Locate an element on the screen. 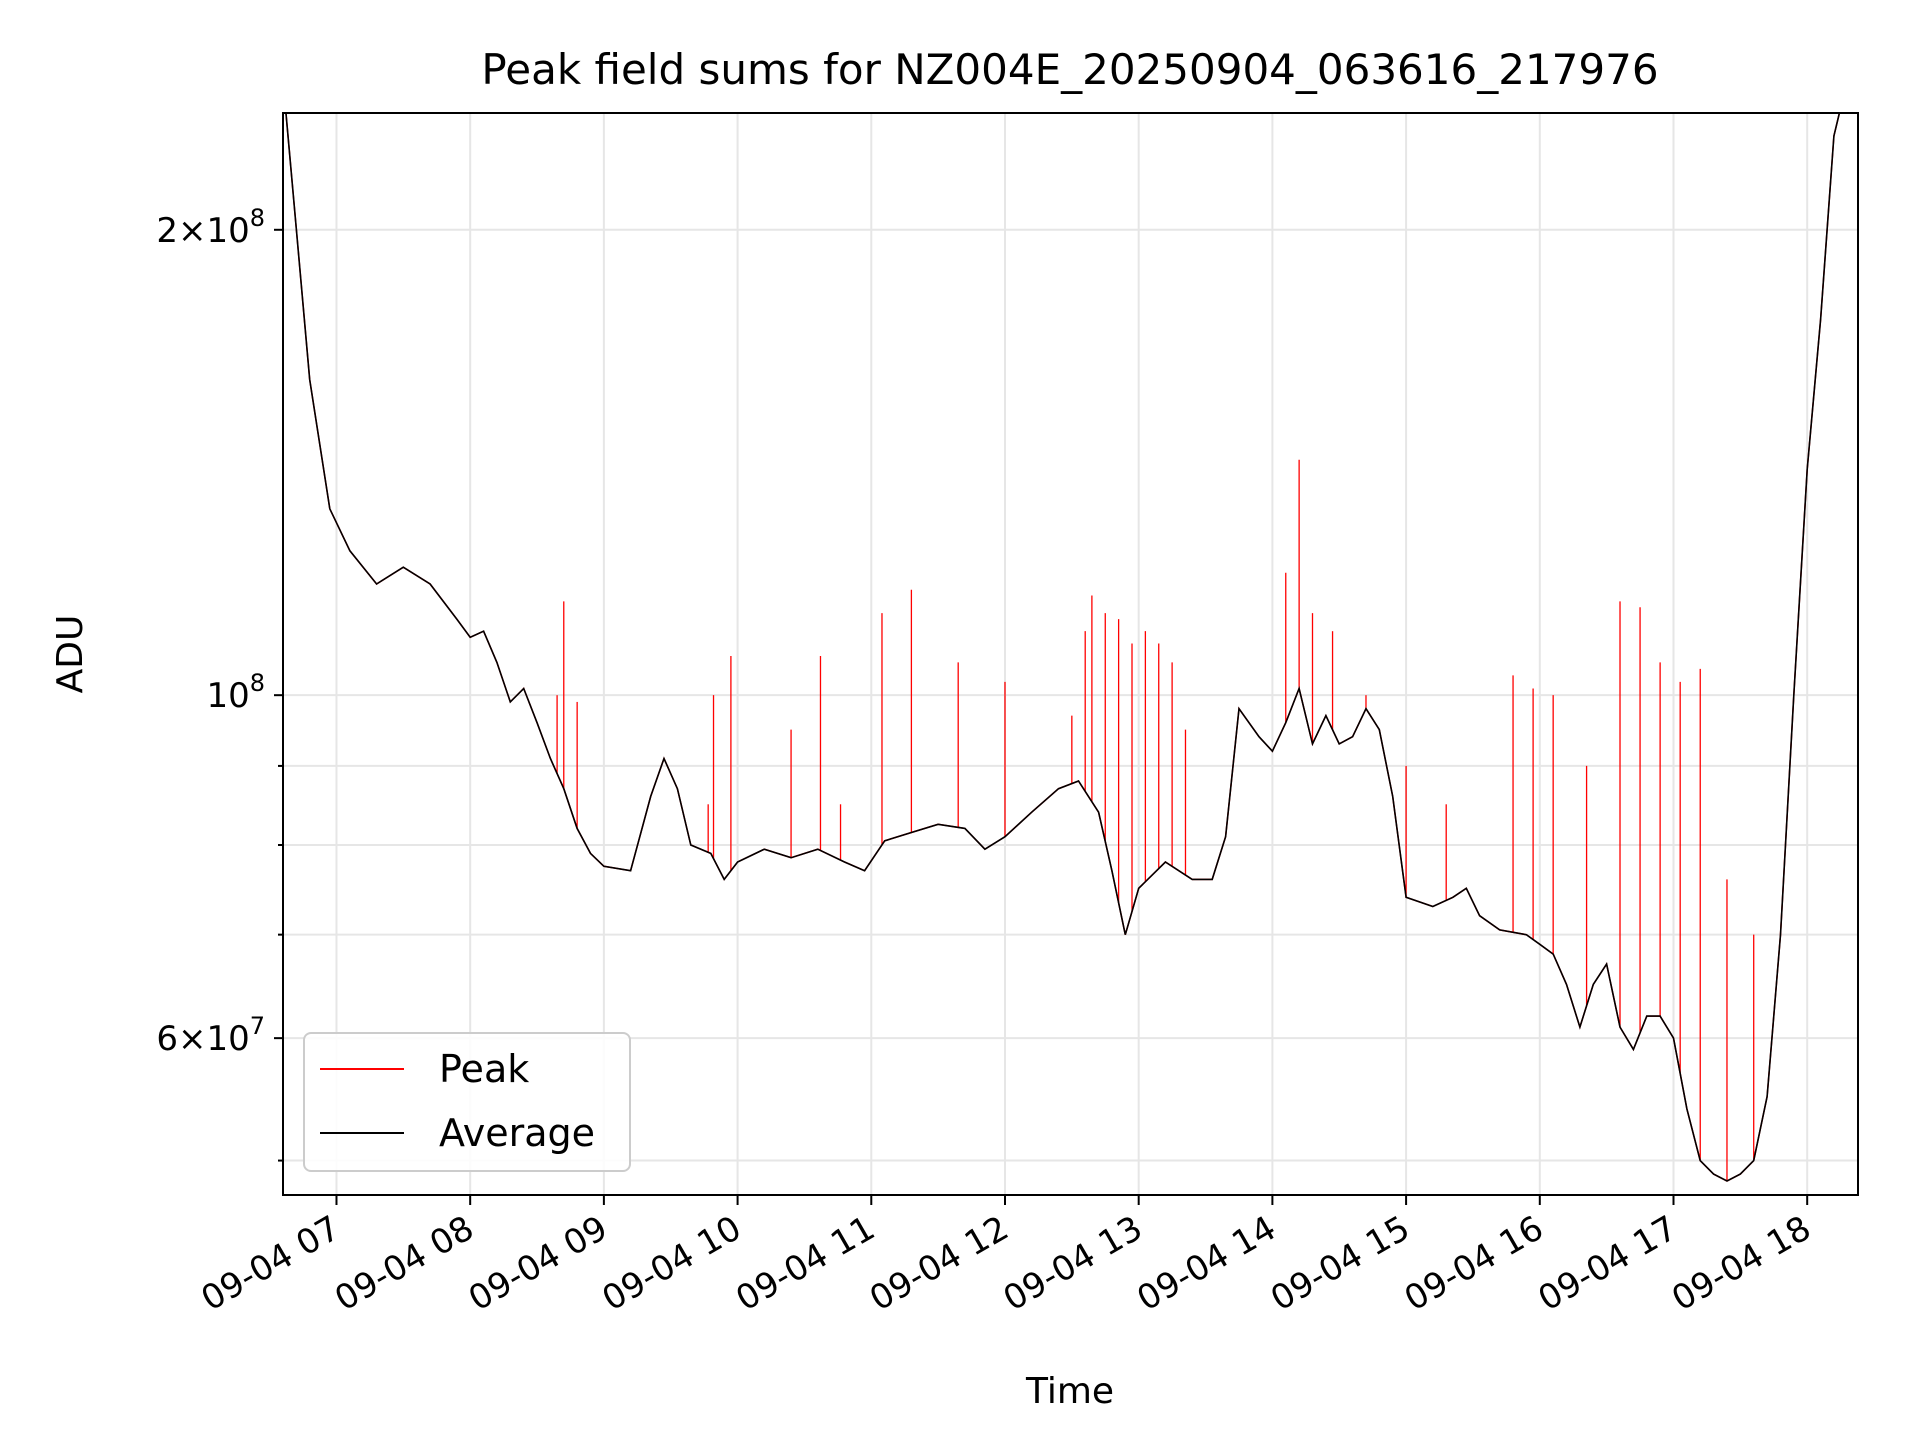 The height and width of the screenshot is (1440, 1920). legend-label-average: Average is located at coordinates (517, 1133).